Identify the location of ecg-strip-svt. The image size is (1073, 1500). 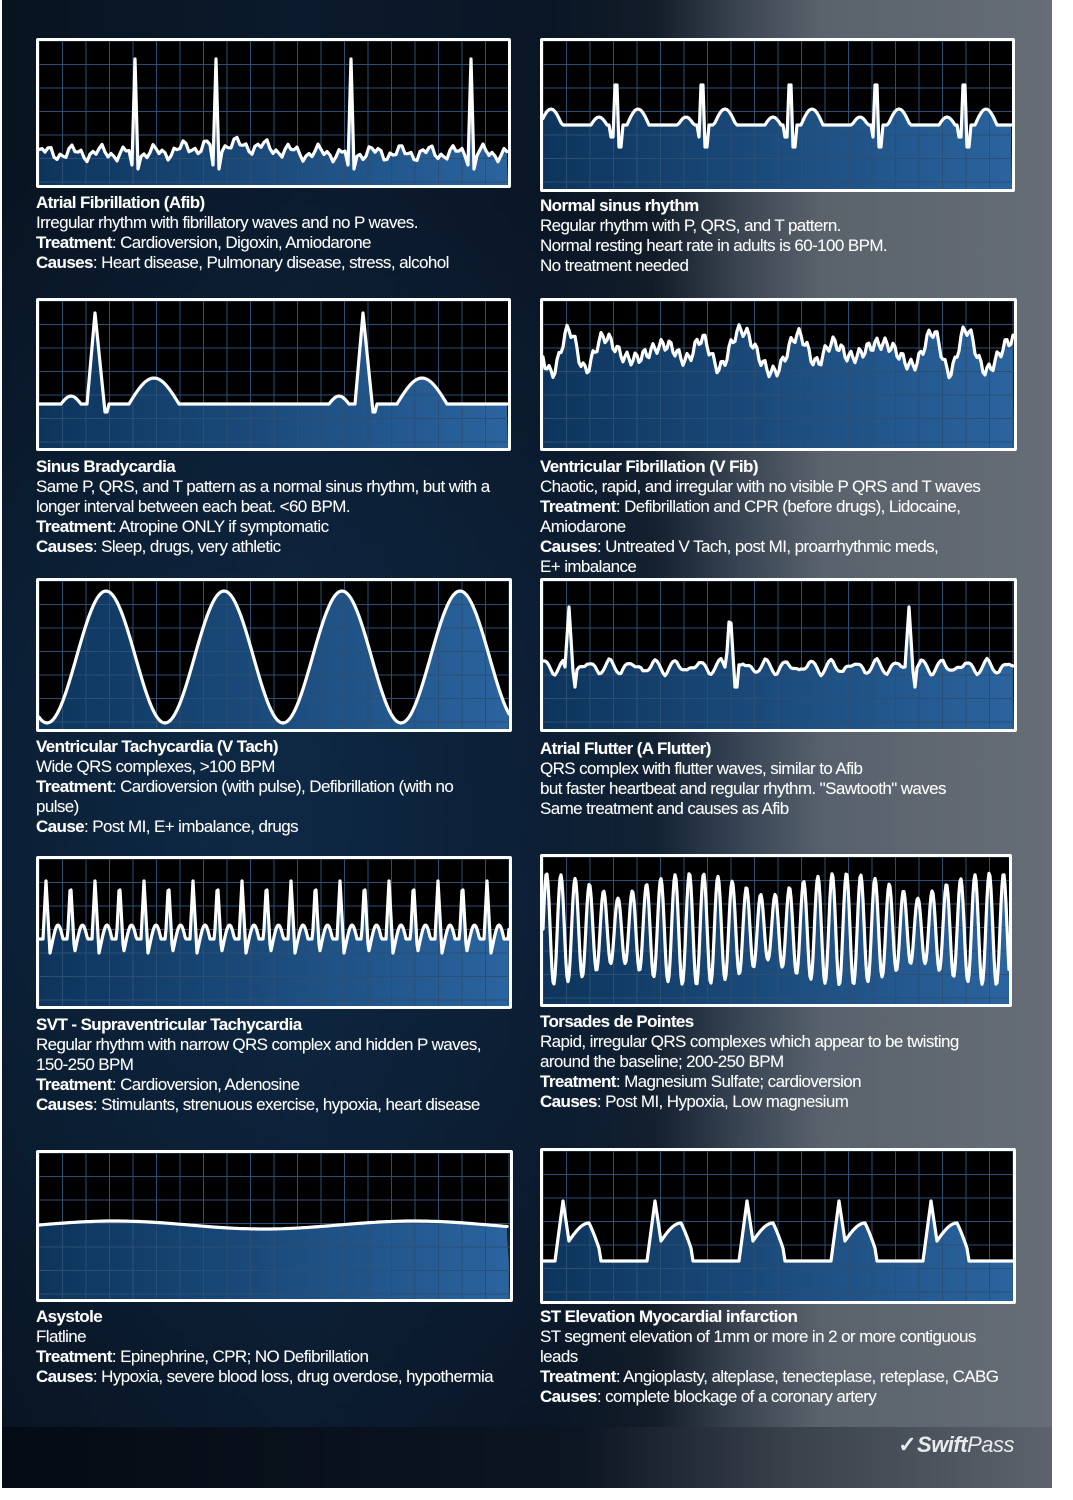
(274, 932).